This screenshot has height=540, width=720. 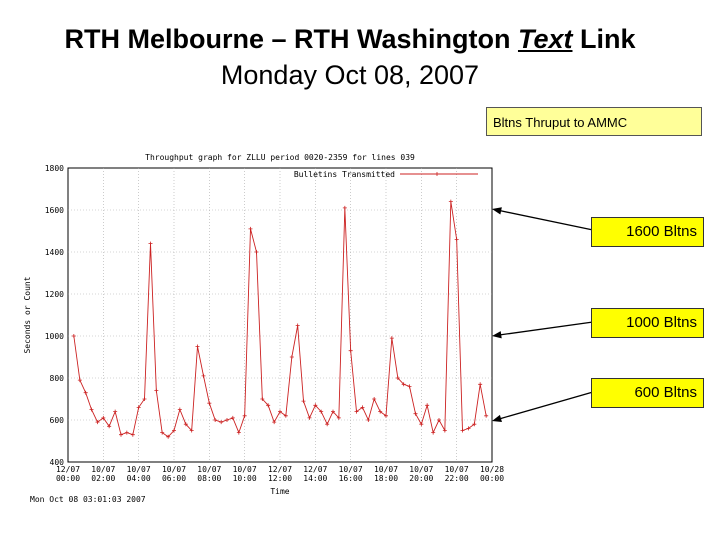 What do you see at coordinates (437, 174) in the screenshot?
I see `legend-marker` at bounding box center [437, 174].